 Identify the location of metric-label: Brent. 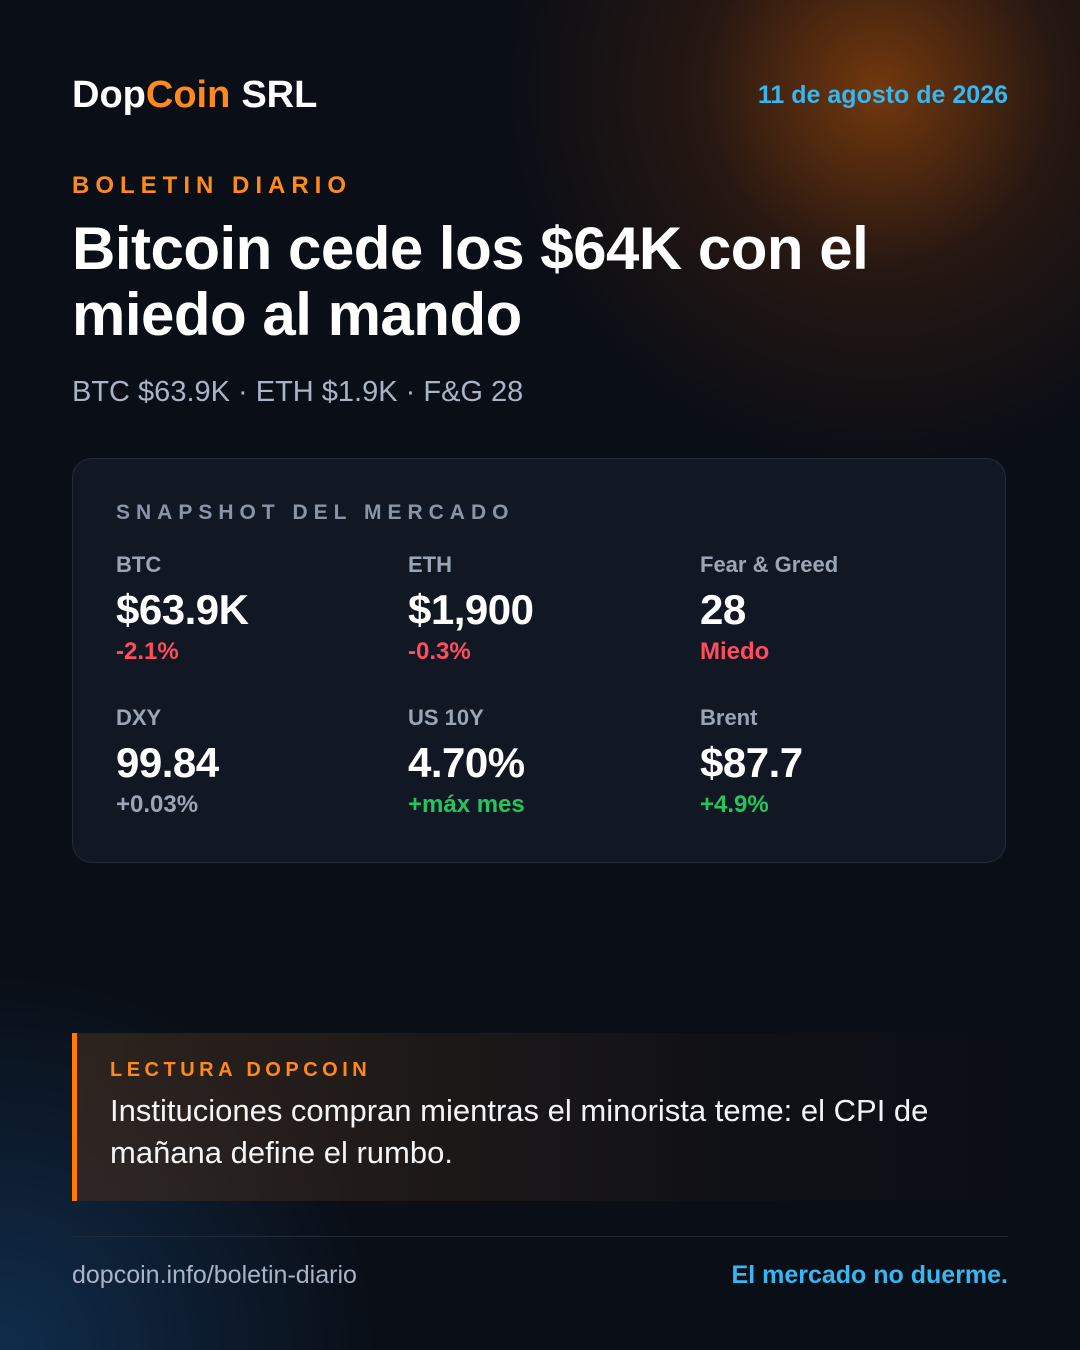
(729, 717).